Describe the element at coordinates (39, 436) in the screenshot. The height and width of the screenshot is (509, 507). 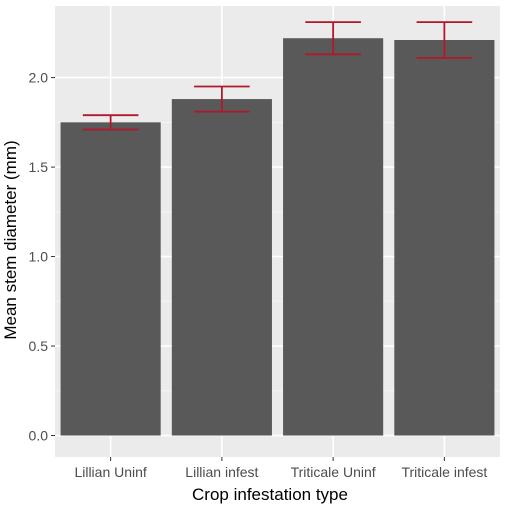
I see `y-tick-label: 0.0` at that location.